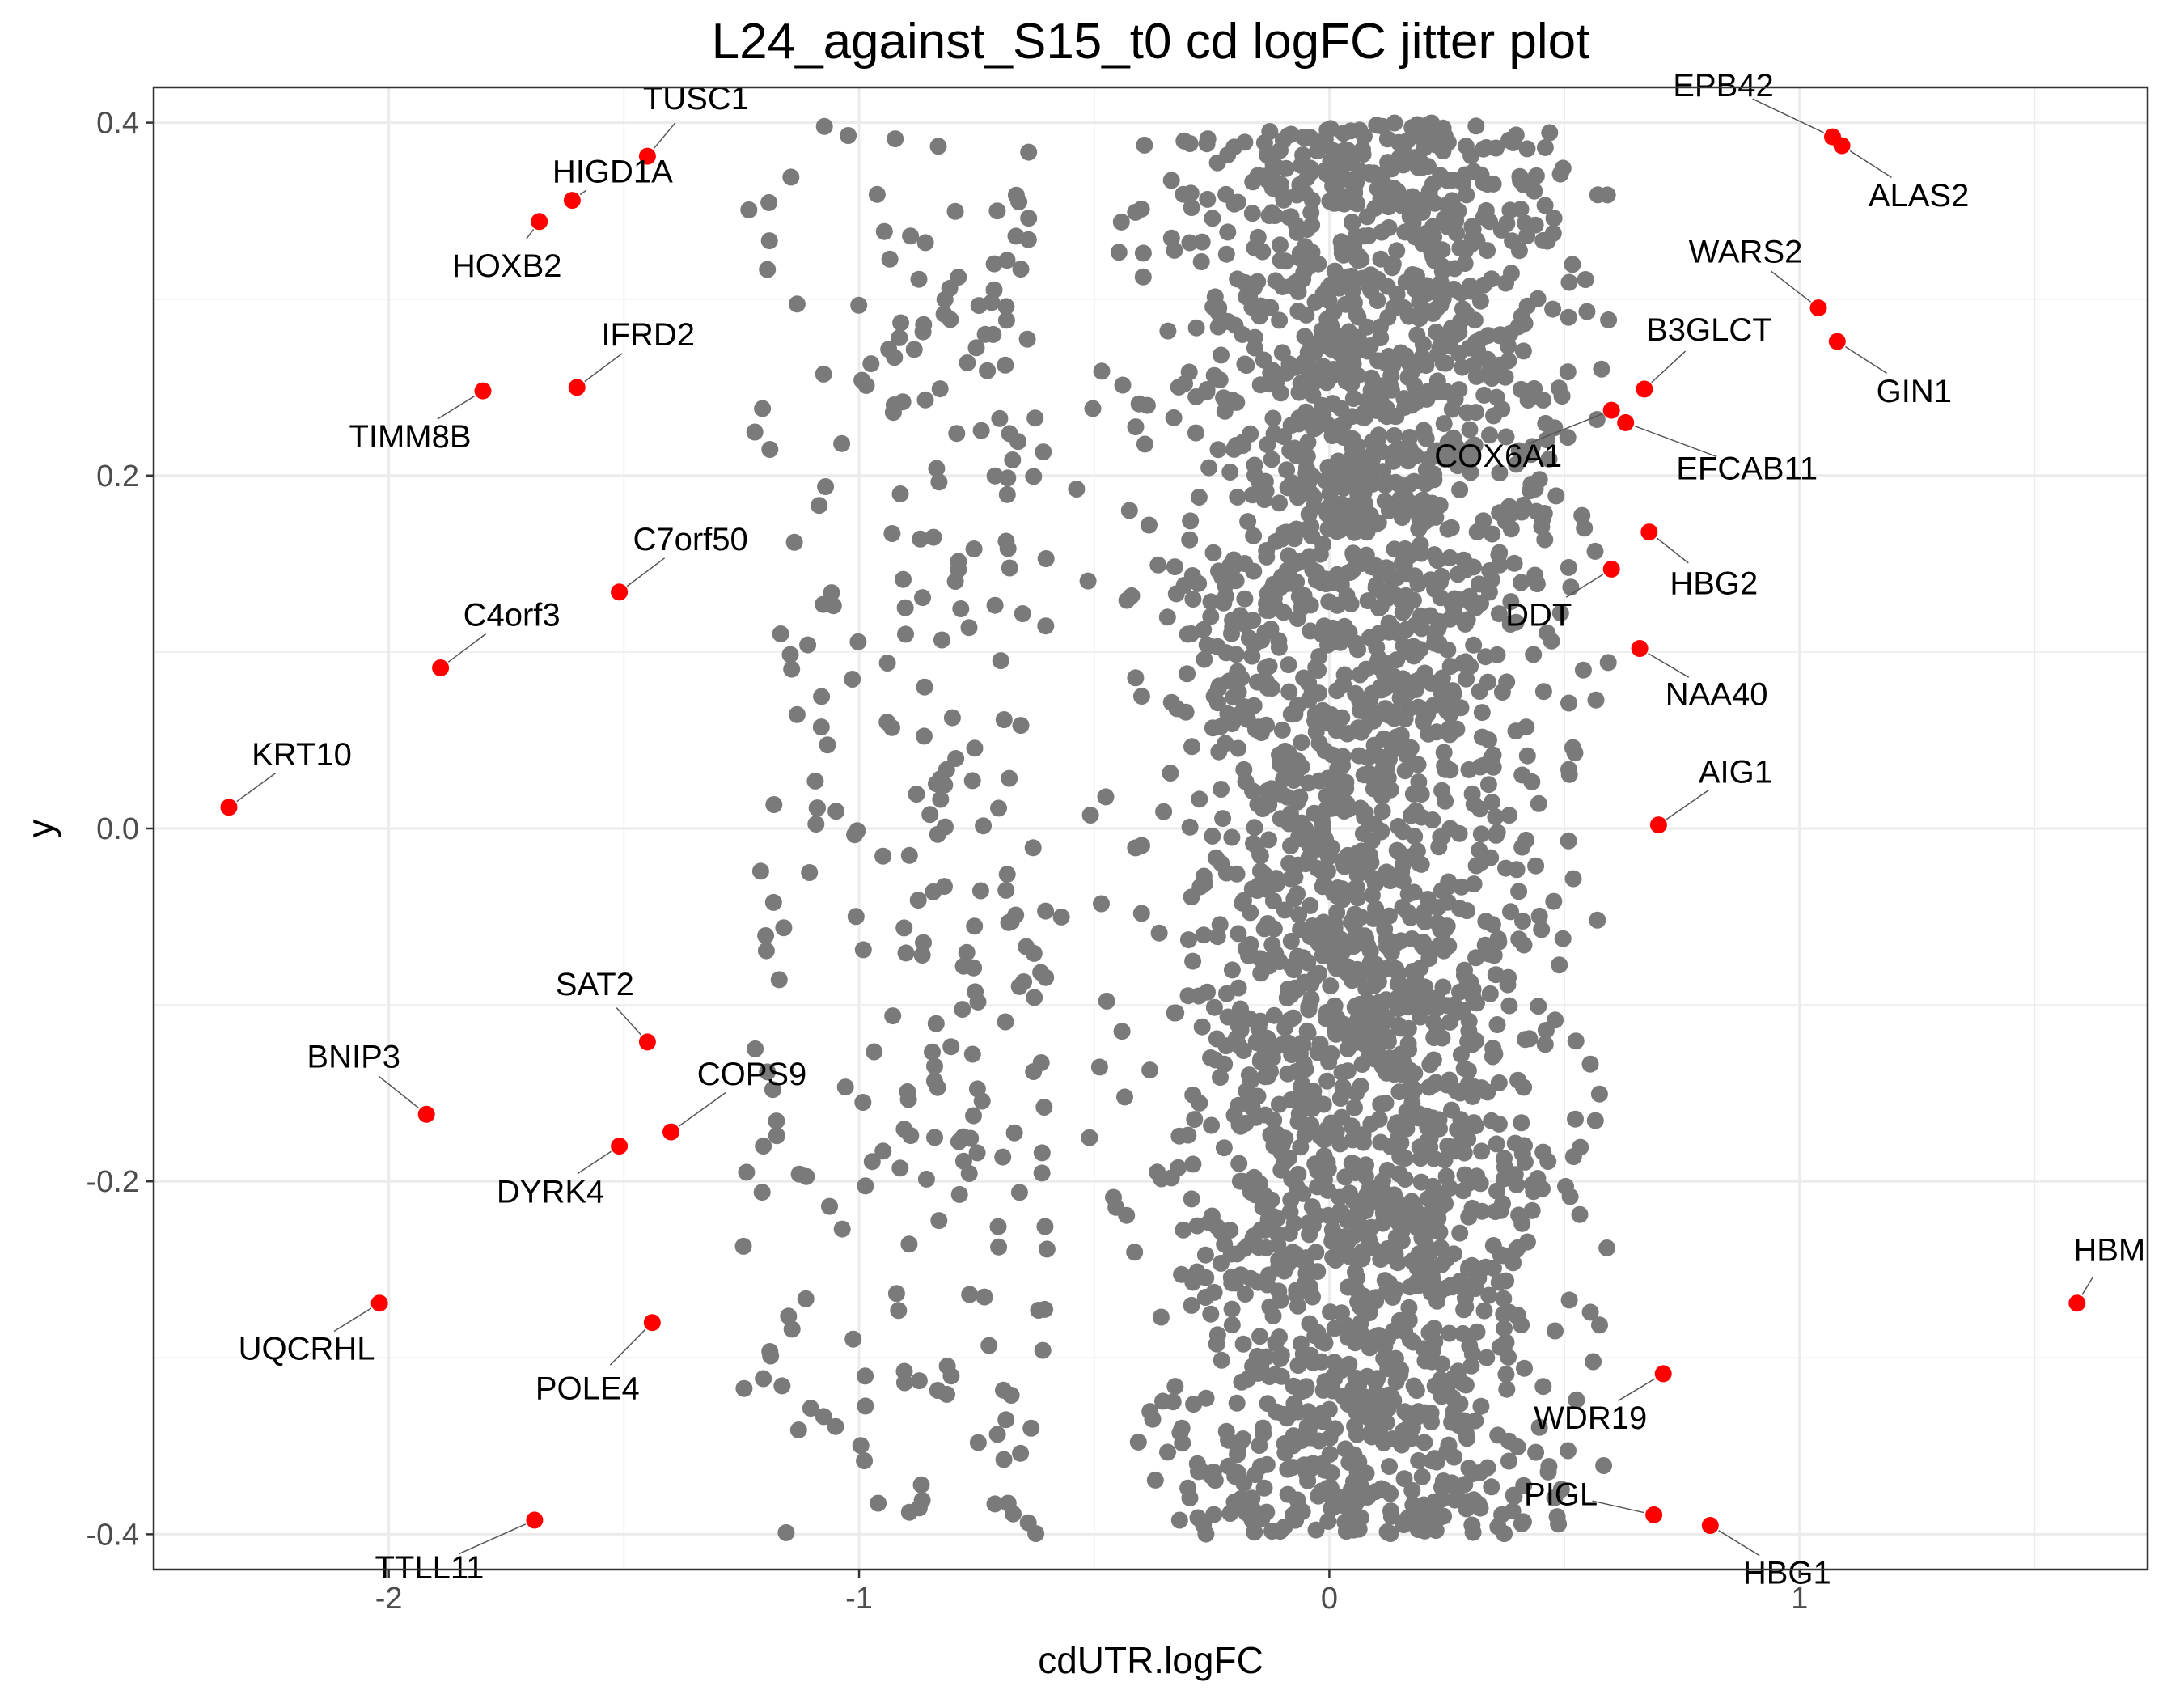 The image size is (2184, 1699). Describe the element at coordinates (595, 984) in the screenshot. I see `point-label: SAT2` at that location.